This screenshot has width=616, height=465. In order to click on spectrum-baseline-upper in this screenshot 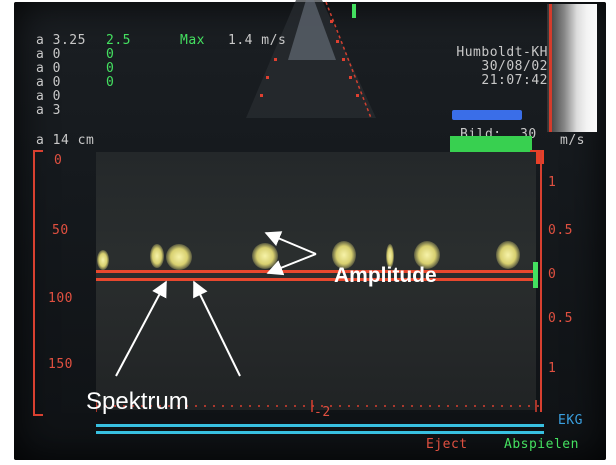, I will do `click(316, 271)`.